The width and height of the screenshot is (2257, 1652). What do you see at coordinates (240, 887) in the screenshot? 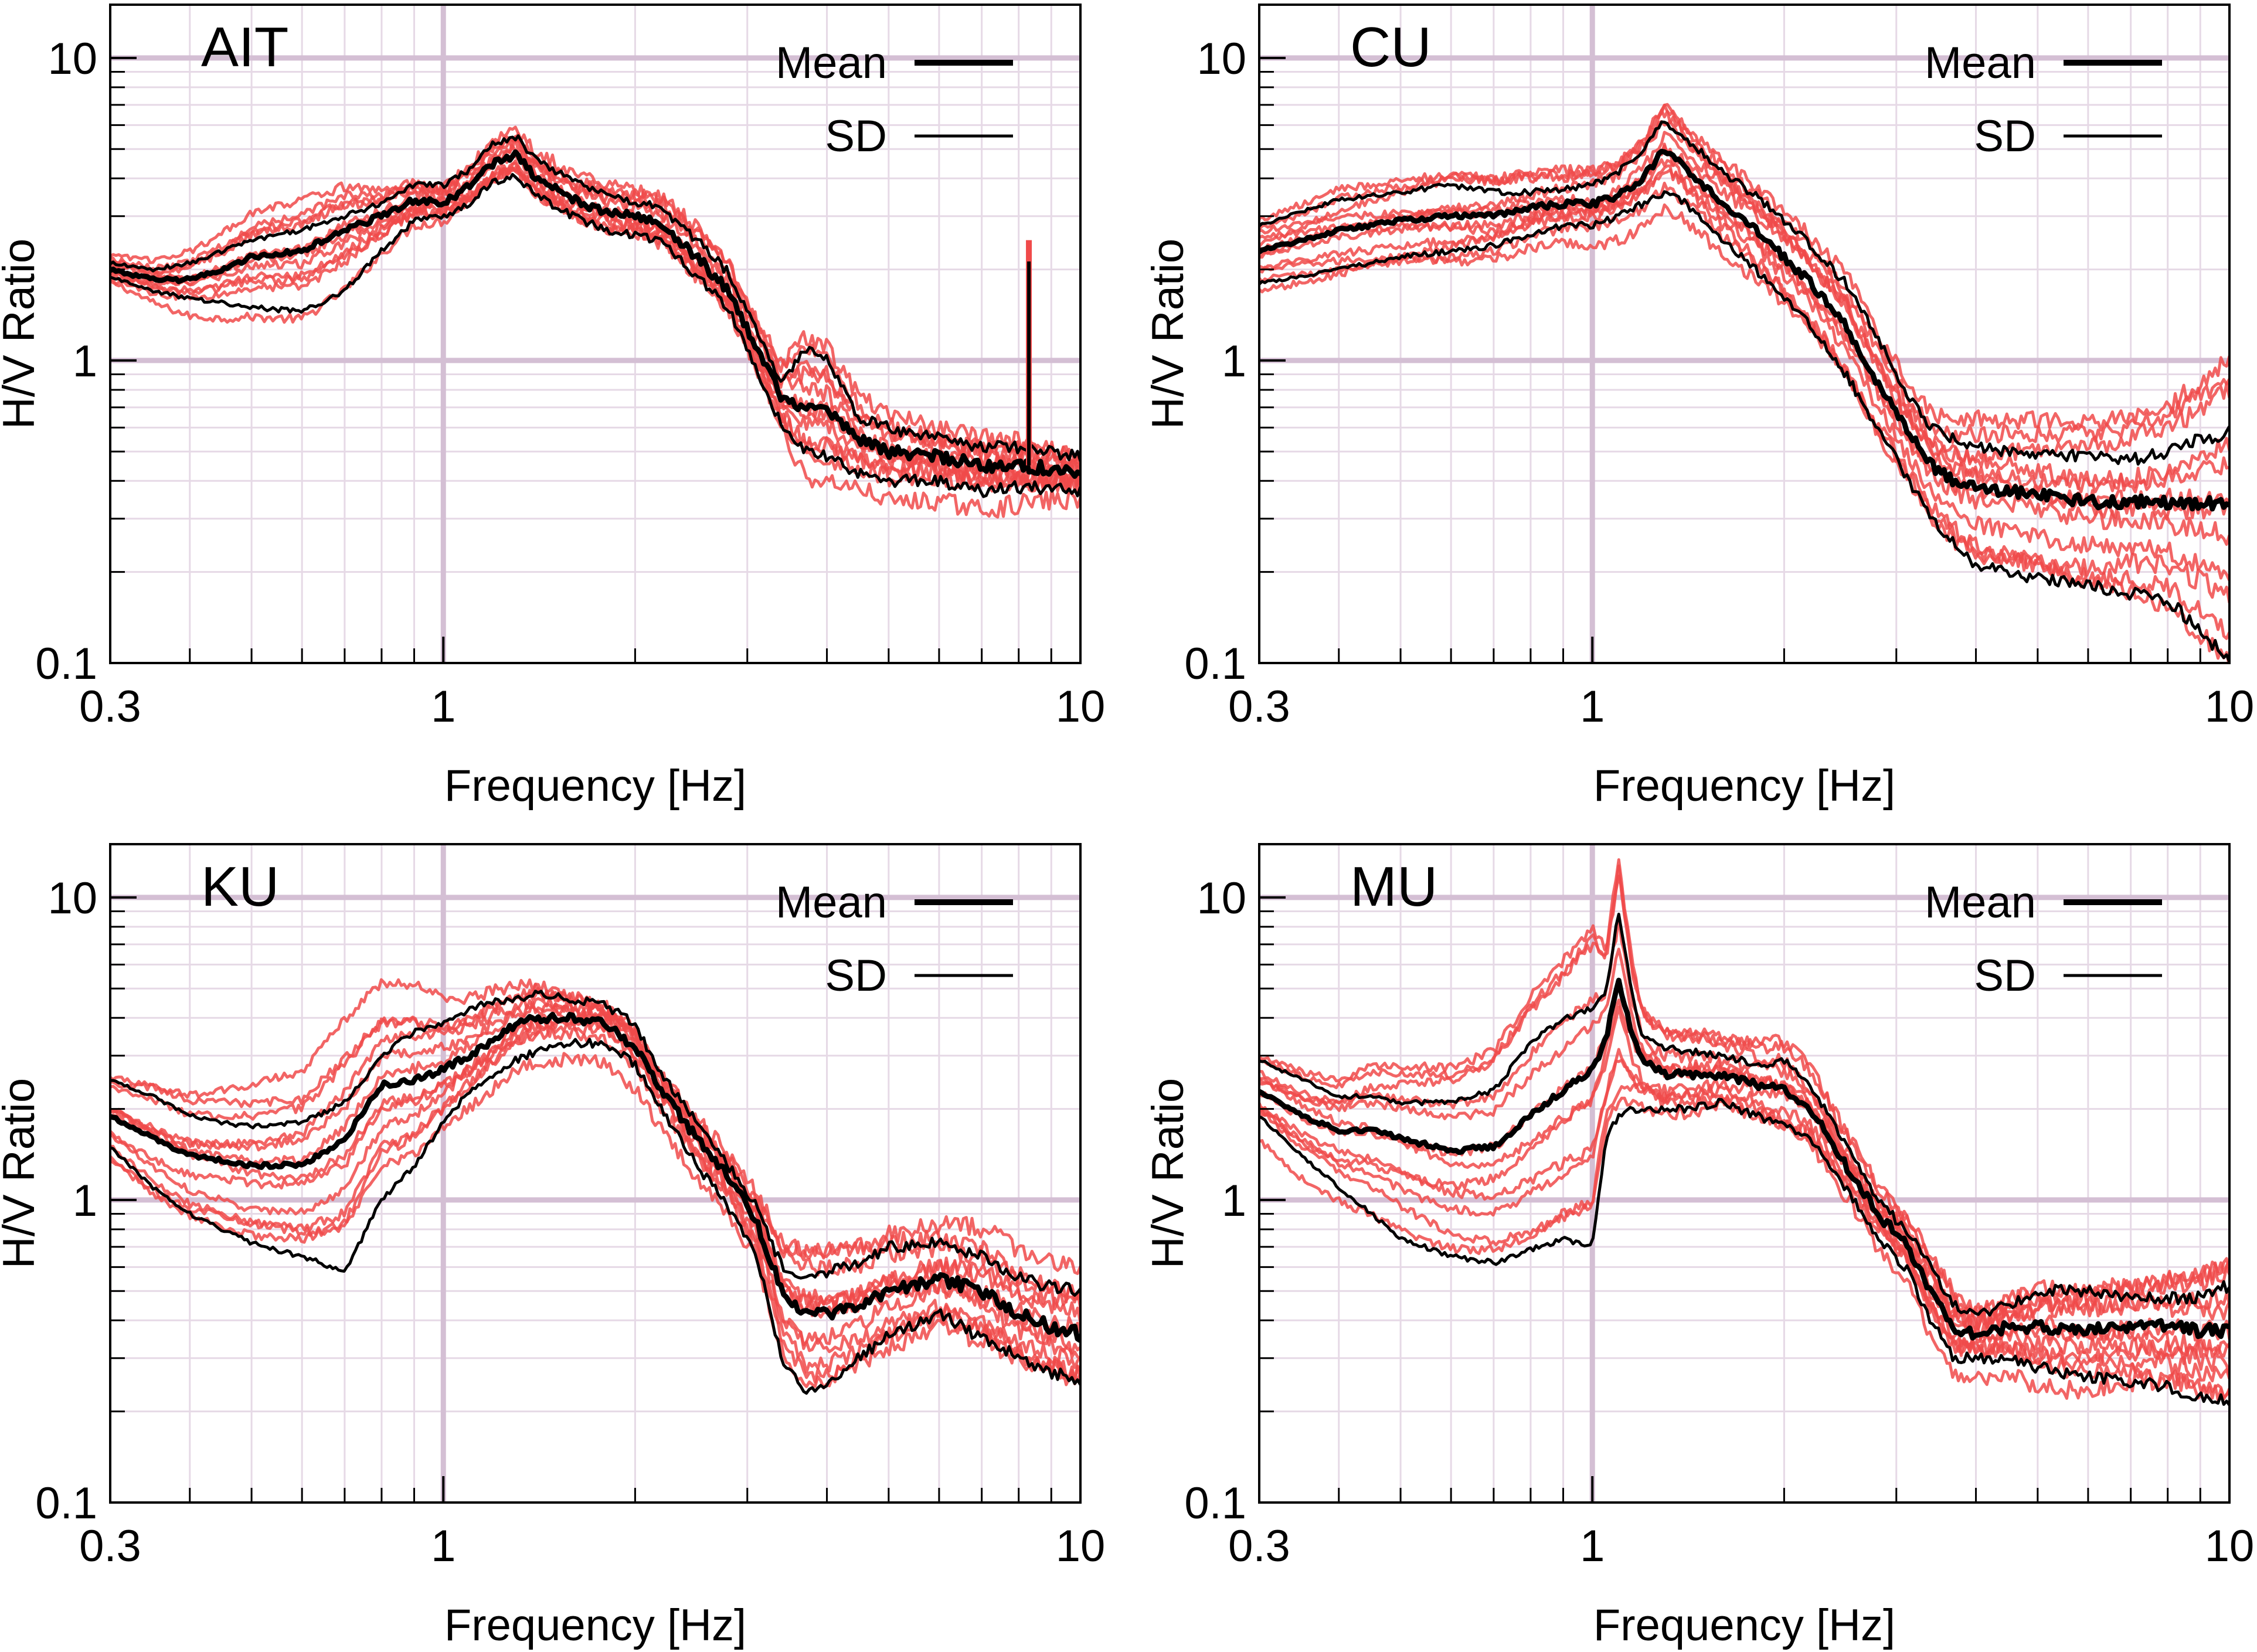
I see `panel-title: KU` at bounding box center [240, 887].